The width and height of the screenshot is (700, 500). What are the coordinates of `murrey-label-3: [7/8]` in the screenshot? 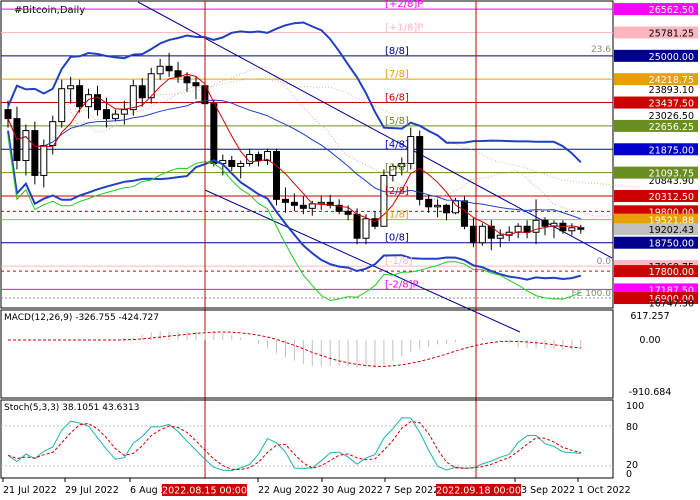 It's located at (397, 74).